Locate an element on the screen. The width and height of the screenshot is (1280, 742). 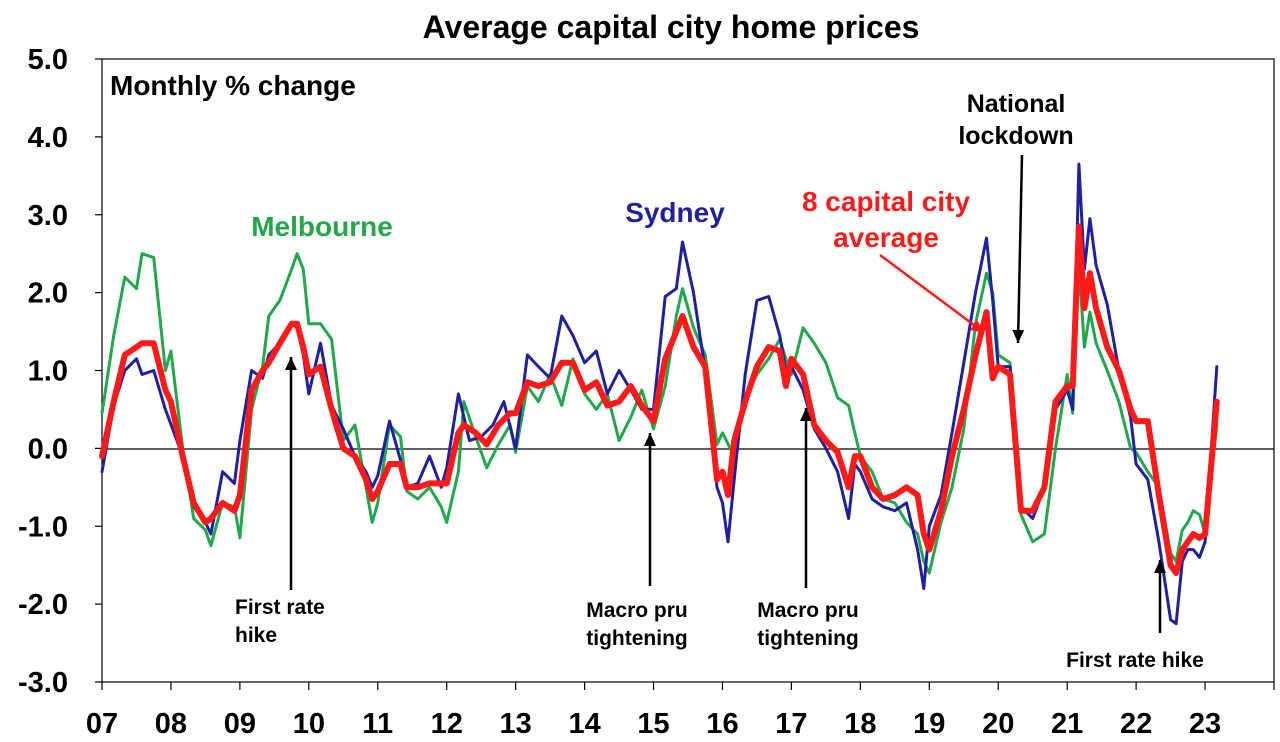
x-tick-label: 22 is located at coordinates (1136, 724).